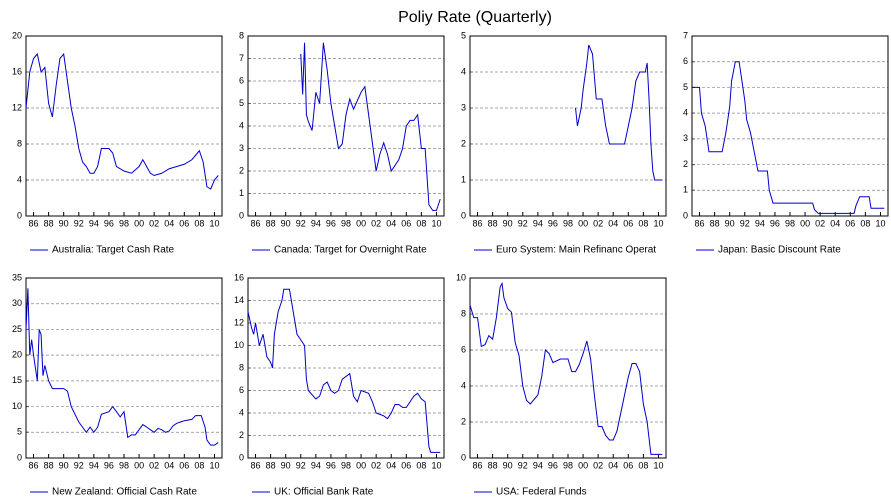 Image resolution: width=891 pixels, height=500 pixels. Describe the element at coordinates (779, 250) in the screenshot. I see `legend-label: Japan: Basic Discount Rate` at that location.